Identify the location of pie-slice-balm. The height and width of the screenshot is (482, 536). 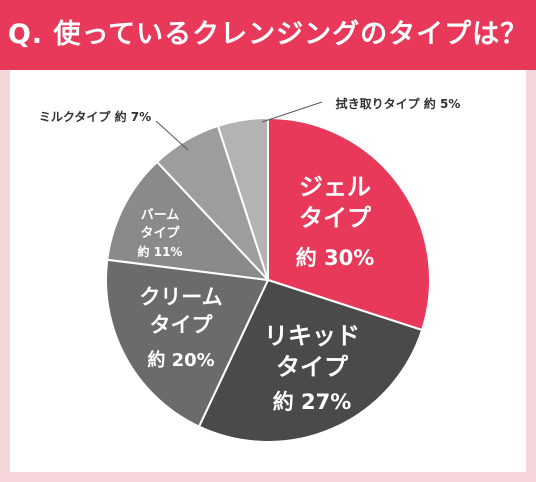
(188, 221).